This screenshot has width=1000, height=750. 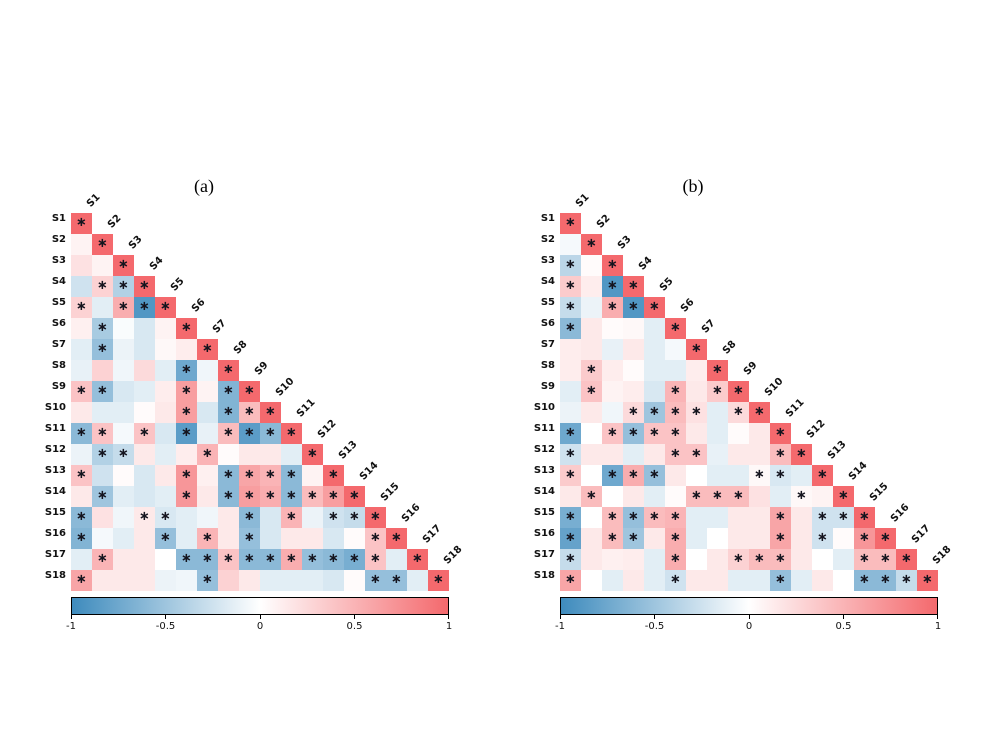 What do you see at coordinates (55, 512) in the screenshot?
I see `row-label: S15` at bounding box center [55, 512].